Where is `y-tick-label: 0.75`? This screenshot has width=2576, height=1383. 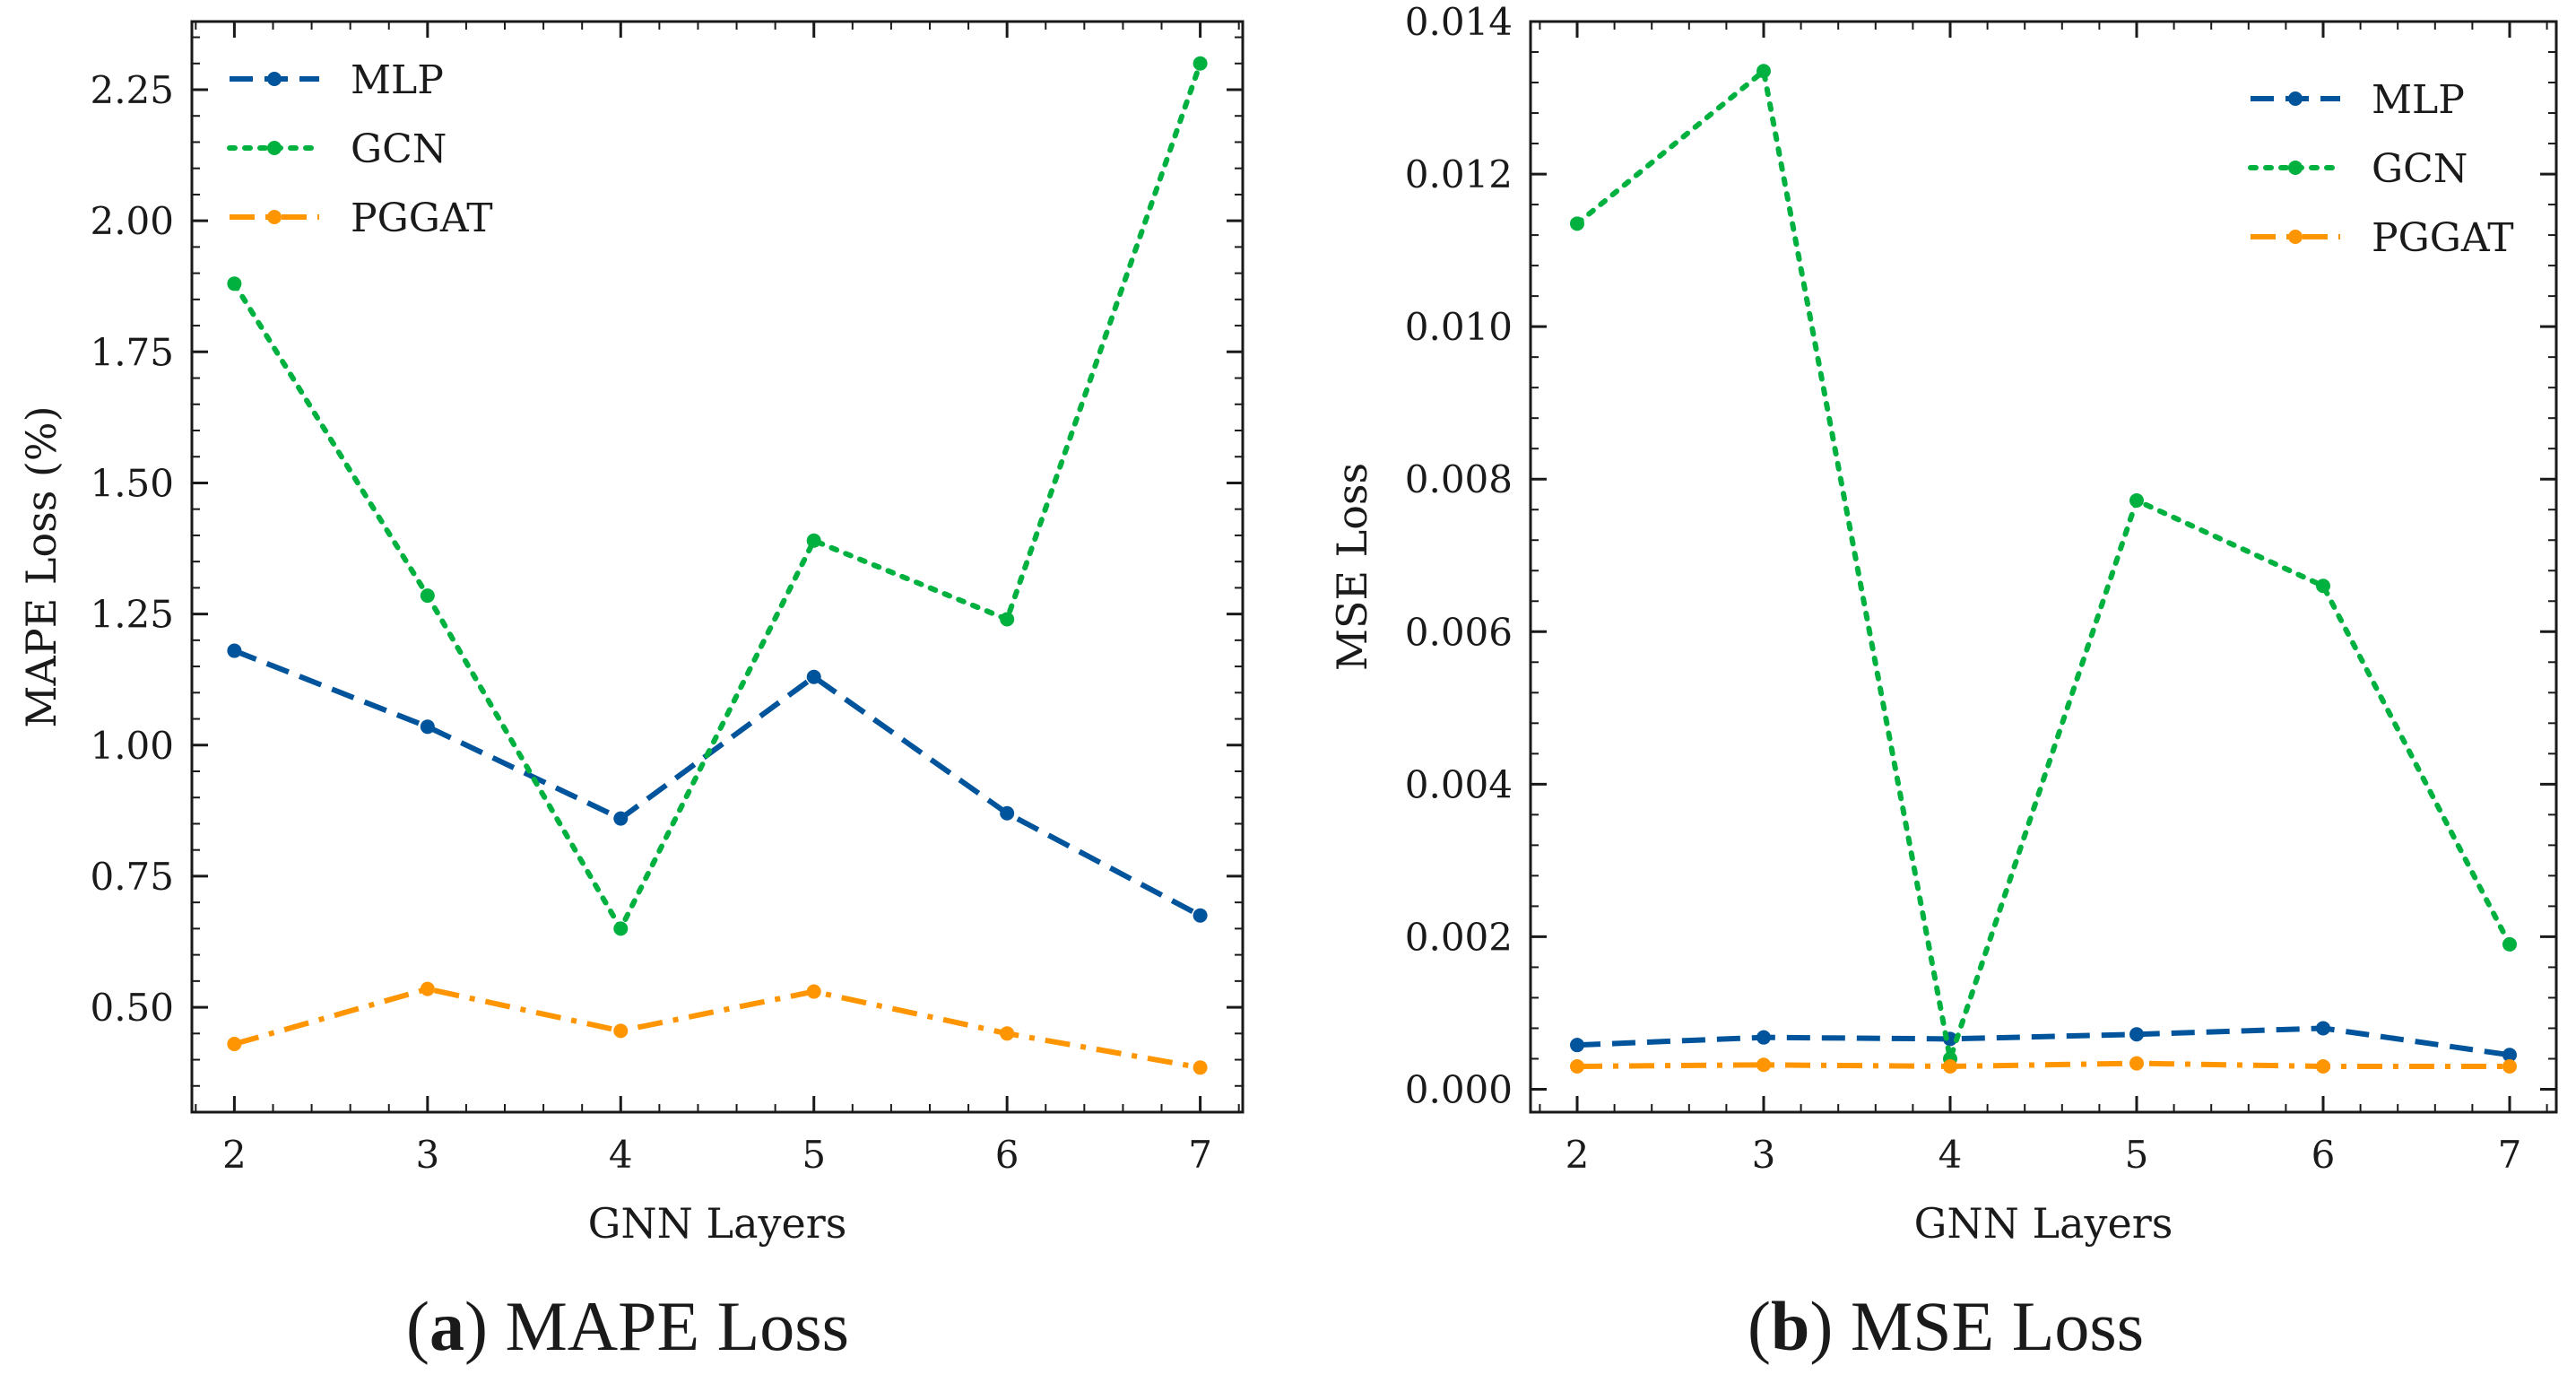 y-tick-label: 0.75 is located at coordinates (132, 877).